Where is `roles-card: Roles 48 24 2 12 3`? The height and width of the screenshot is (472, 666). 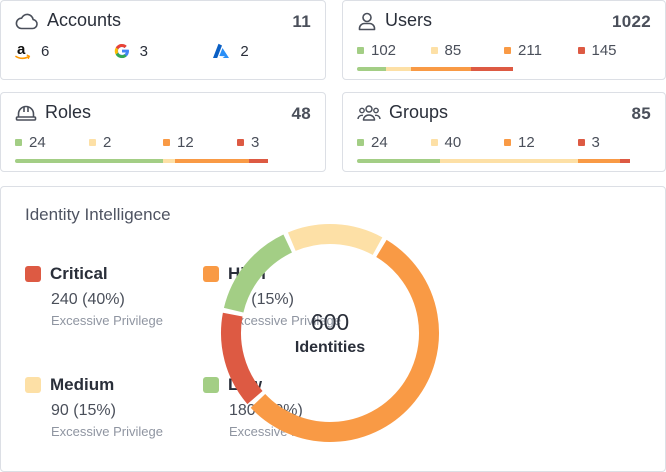 roles-card: Roles 48 24 2 12 3 is located at coordinates (163, 132).